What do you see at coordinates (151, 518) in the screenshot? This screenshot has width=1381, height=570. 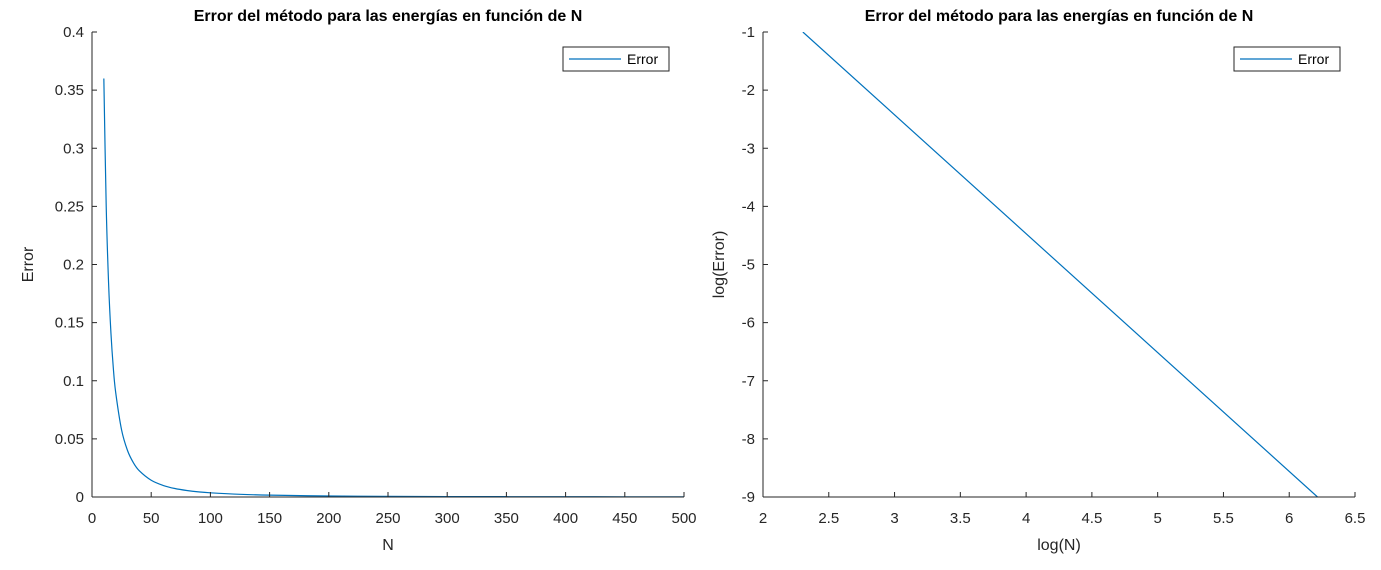 I see `x-tick-label: 50` at bounding box center [151, 518].